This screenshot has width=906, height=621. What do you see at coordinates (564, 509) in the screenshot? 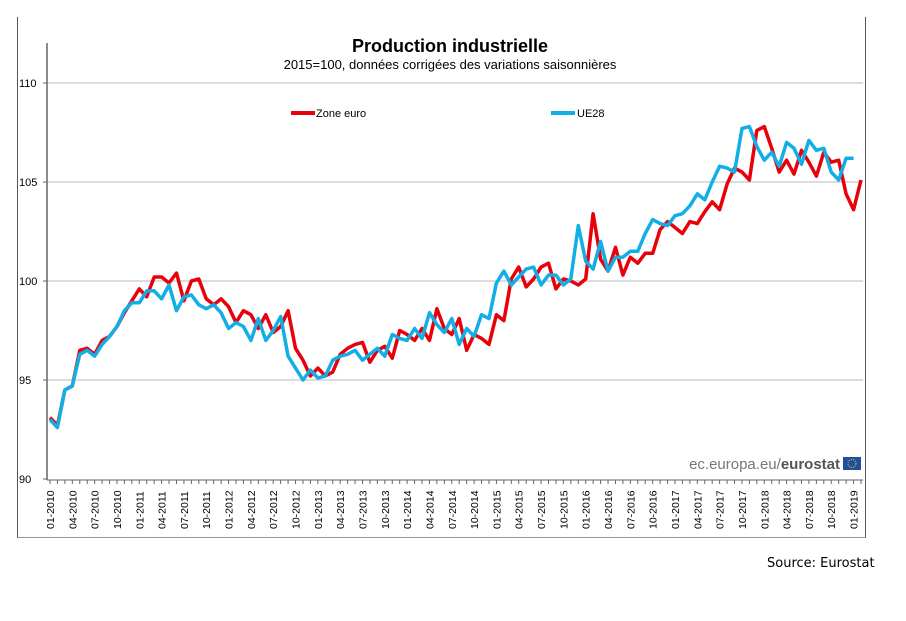
I see `x-tick-label: 10-2015` at bounding box center [564, 509].